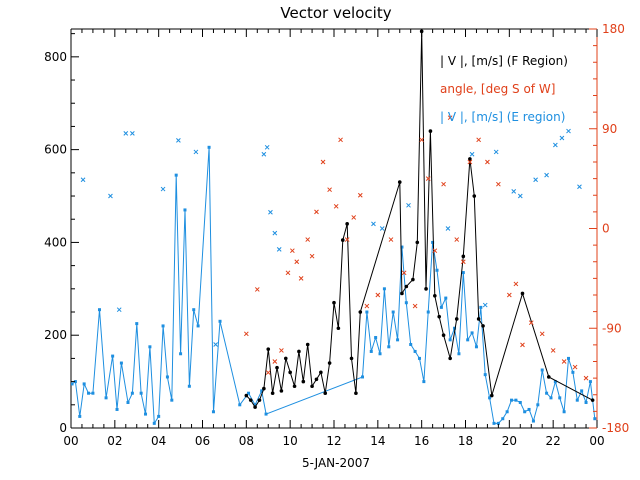 This screenshot has height=480, width=640. I want to click on y-left-tick-label: 600, so click(55, 150).